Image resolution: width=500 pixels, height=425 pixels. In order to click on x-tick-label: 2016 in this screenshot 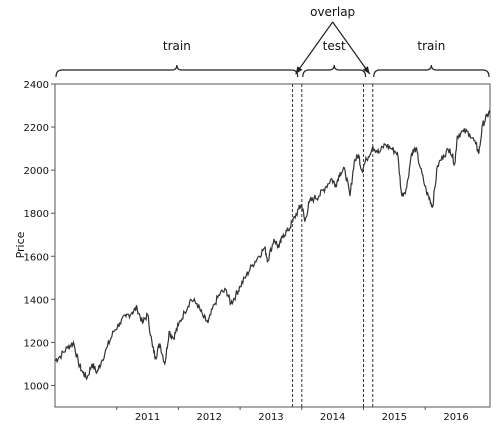, I will do `click(455, 417)`.